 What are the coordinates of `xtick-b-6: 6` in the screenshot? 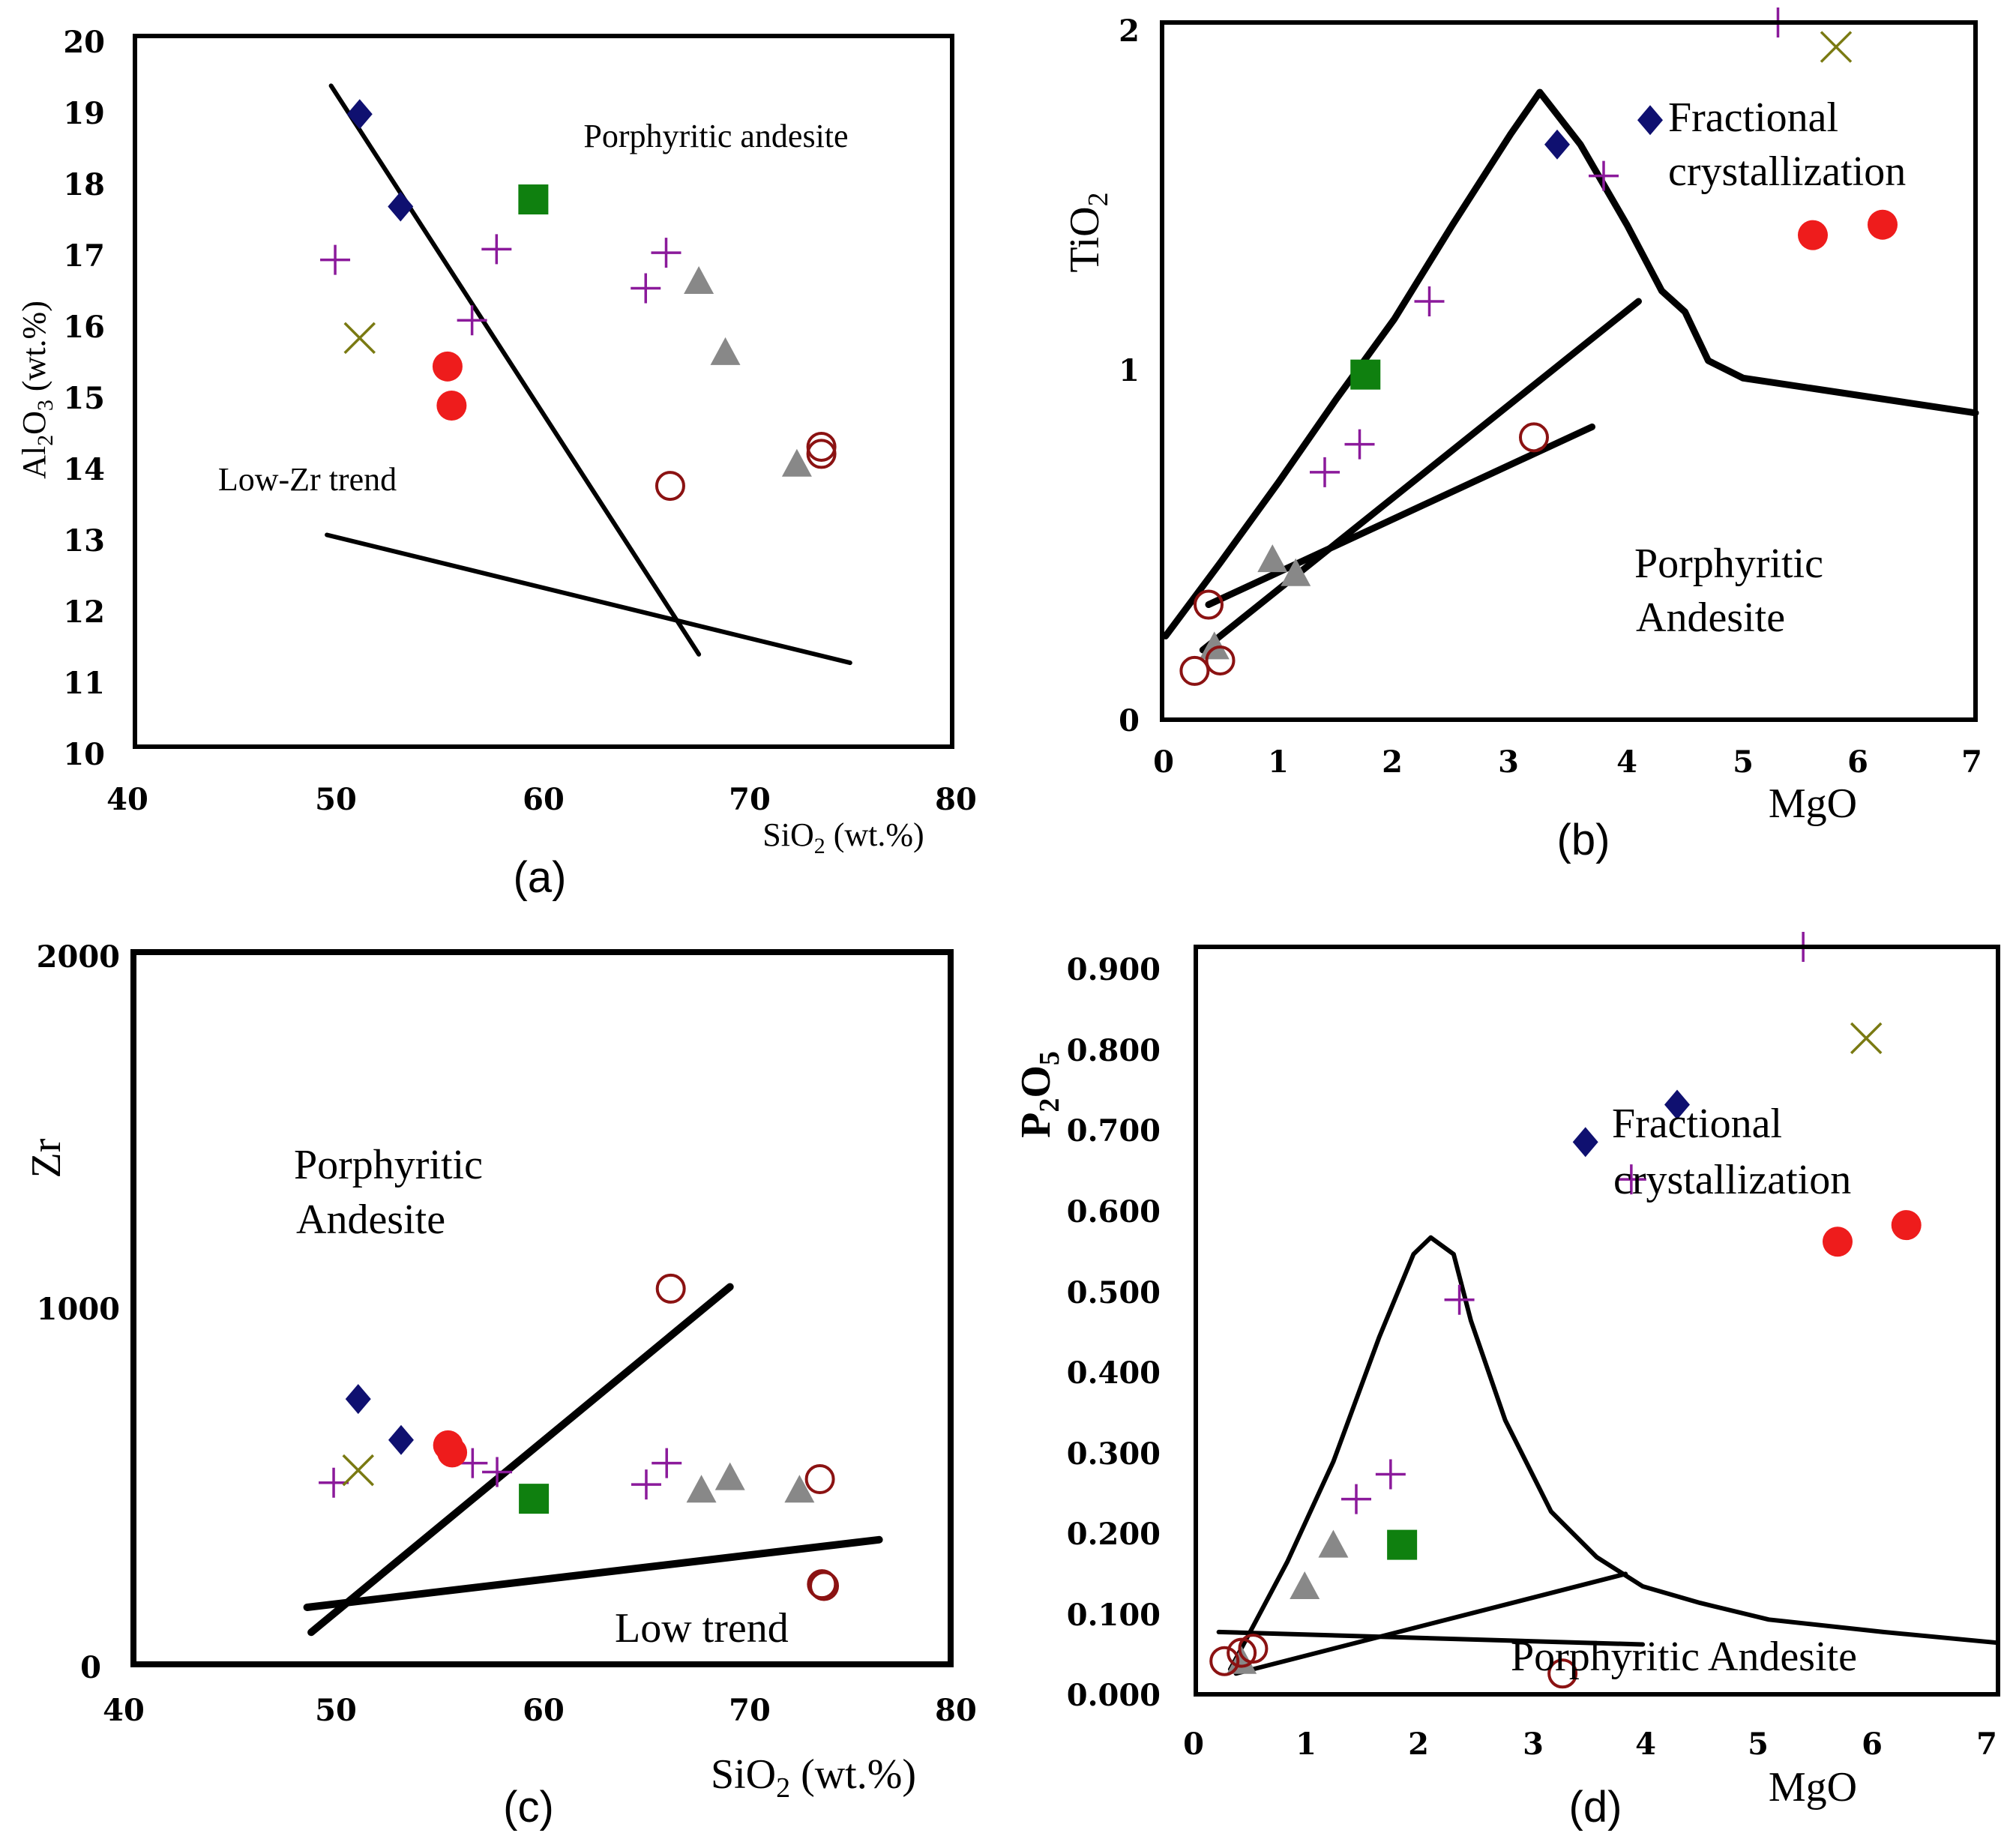 It's located at (1857, 762).